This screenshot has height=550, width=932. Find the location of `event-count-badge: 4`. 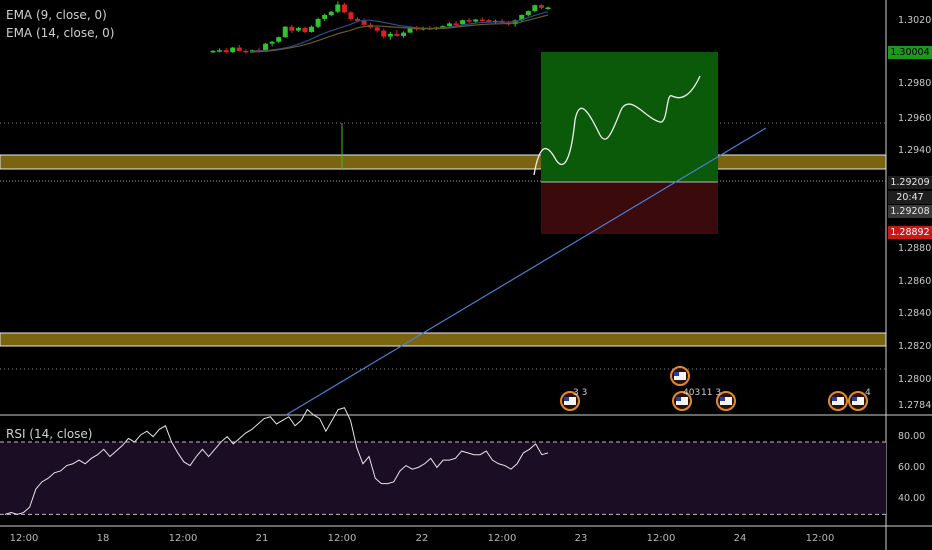

event-count-badge: 4 is located at coordinates (868, 393).